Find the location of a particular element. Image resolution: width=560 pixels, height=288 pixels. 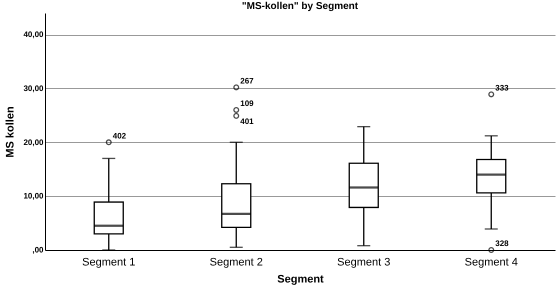

y-tick-label: 10,00 is located at coordinates (33, 196).